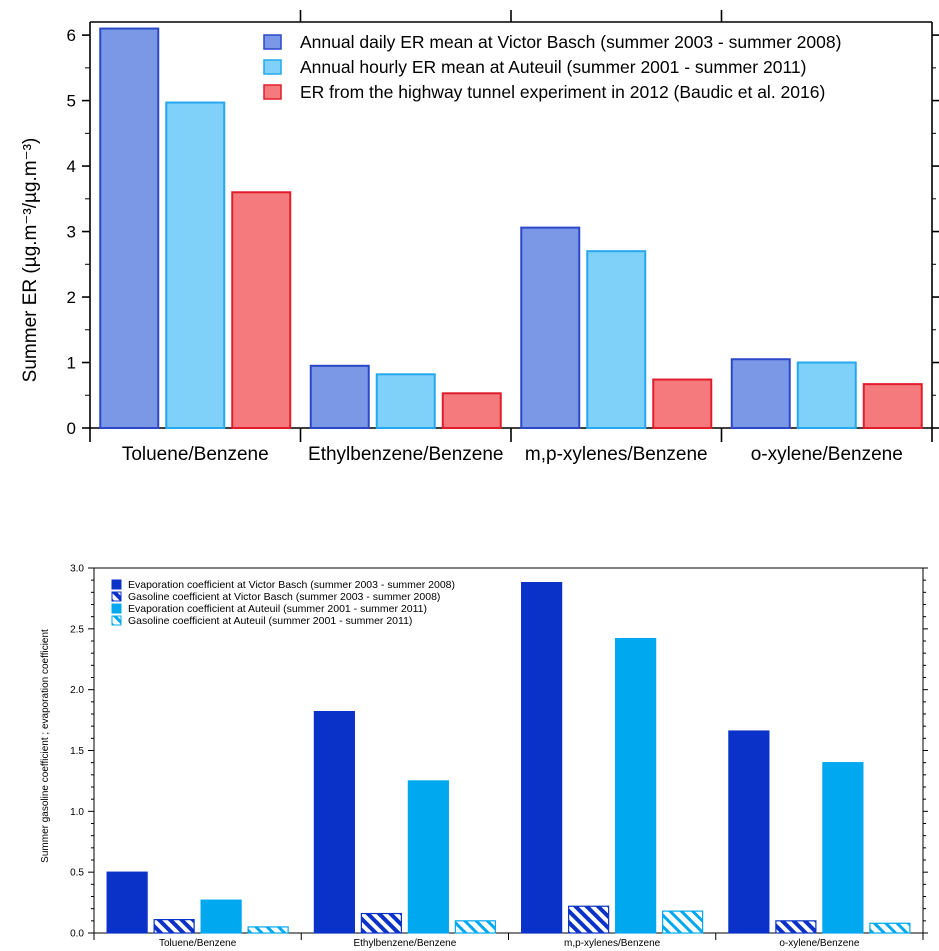  Describe the element at coordinates (71, 428) in the screenshot. I see `y-tick-label: 0` at that location.